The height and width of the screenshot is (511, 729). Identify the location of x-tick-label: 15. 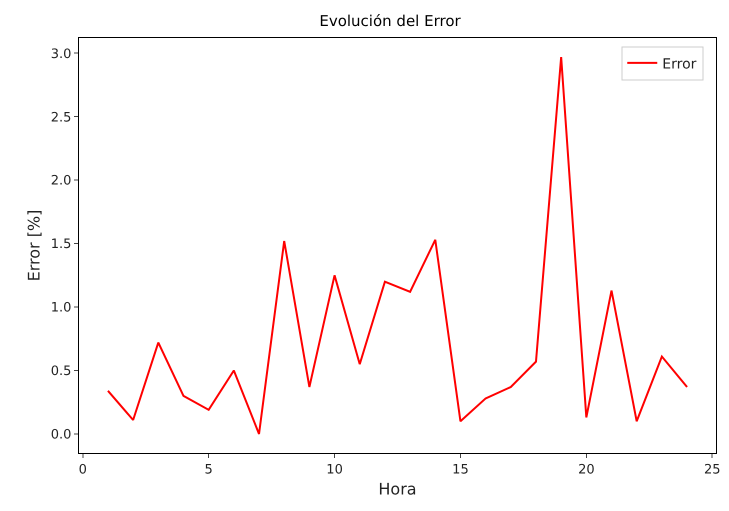
(460, 470).